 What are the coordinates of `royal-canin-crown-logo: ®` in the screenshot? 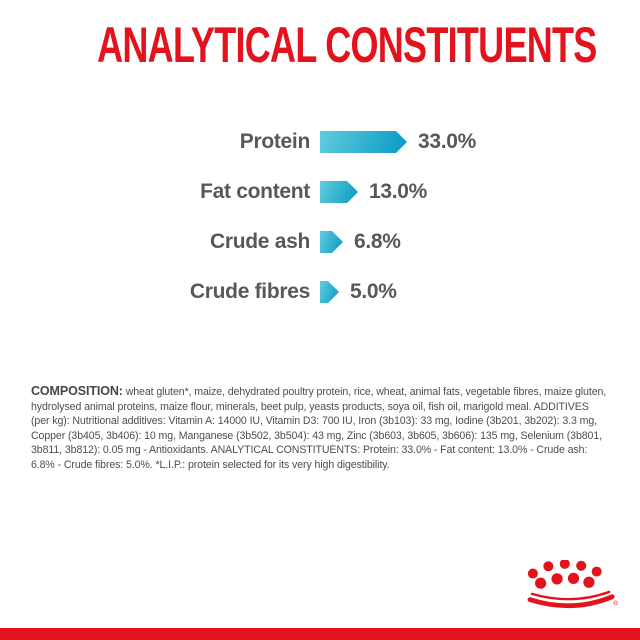 It's located at (573, 589).